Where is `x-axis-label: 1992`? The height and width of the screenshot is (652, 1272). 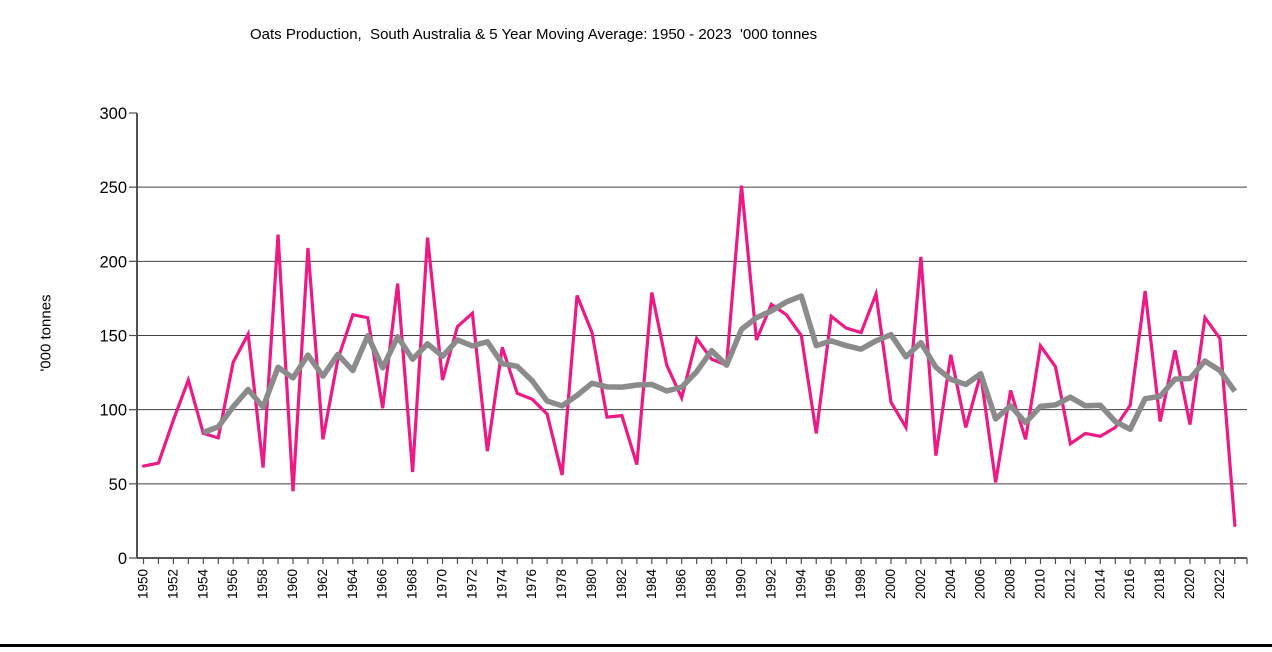
x-axis-label: 1992 is located at coordinates (770, 584).